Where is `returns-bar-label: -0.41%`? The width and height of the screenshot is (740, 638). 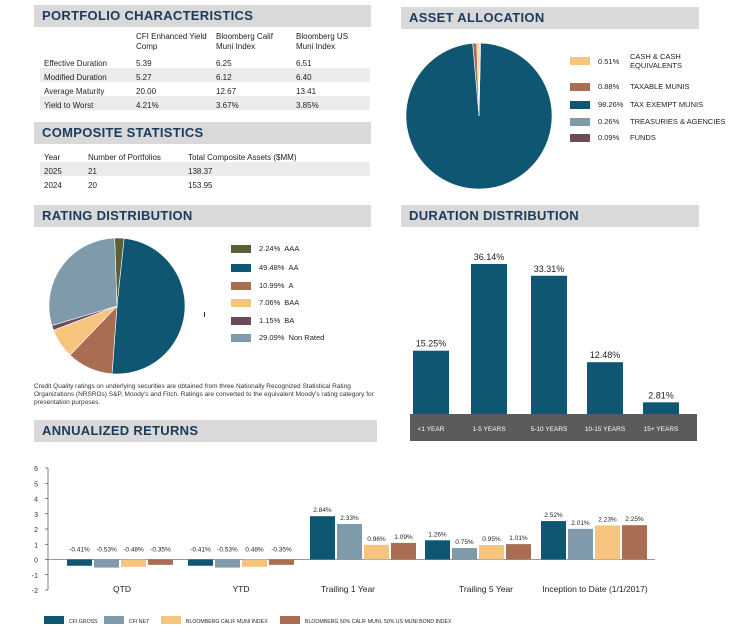 returns-bar-label: -0.41% is located at coordinates (200, 550).